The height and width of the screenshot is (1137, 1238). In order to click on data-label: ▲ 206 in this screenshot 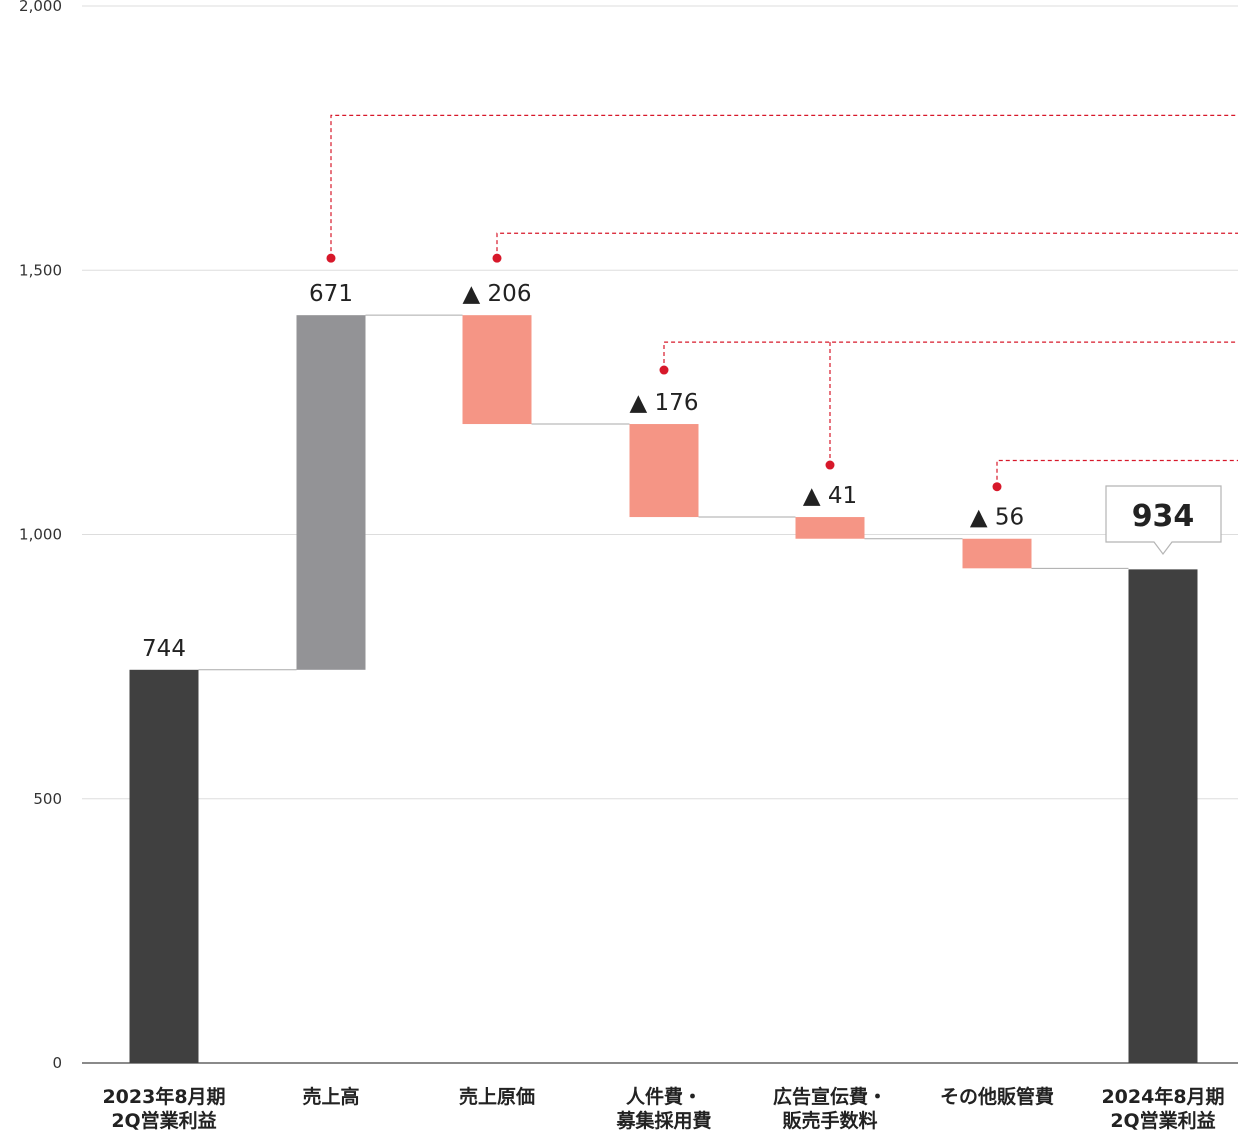, I will do `click(497, 294)`.